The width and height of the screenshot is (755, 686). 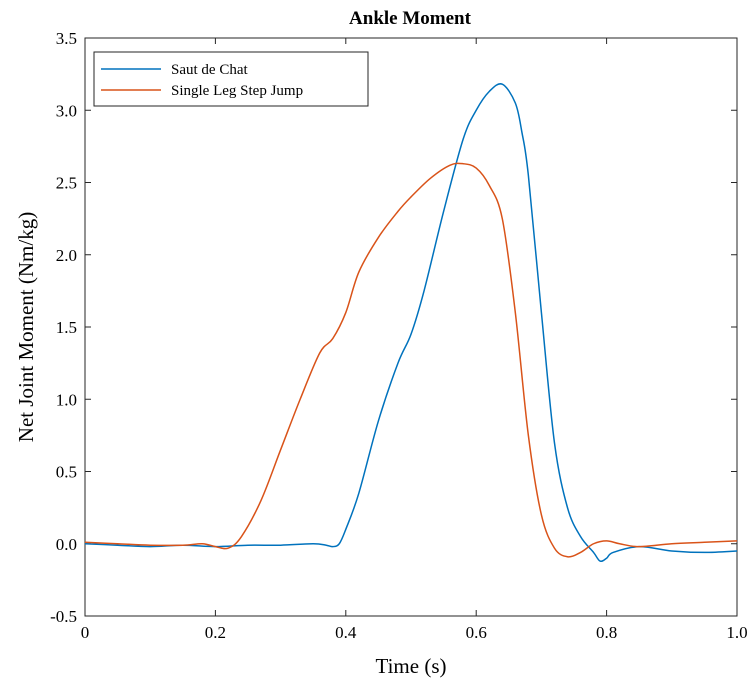 I want to click on y-axis-label: Net Joint Moment (Nm/kg), so click(x=26, y=327).